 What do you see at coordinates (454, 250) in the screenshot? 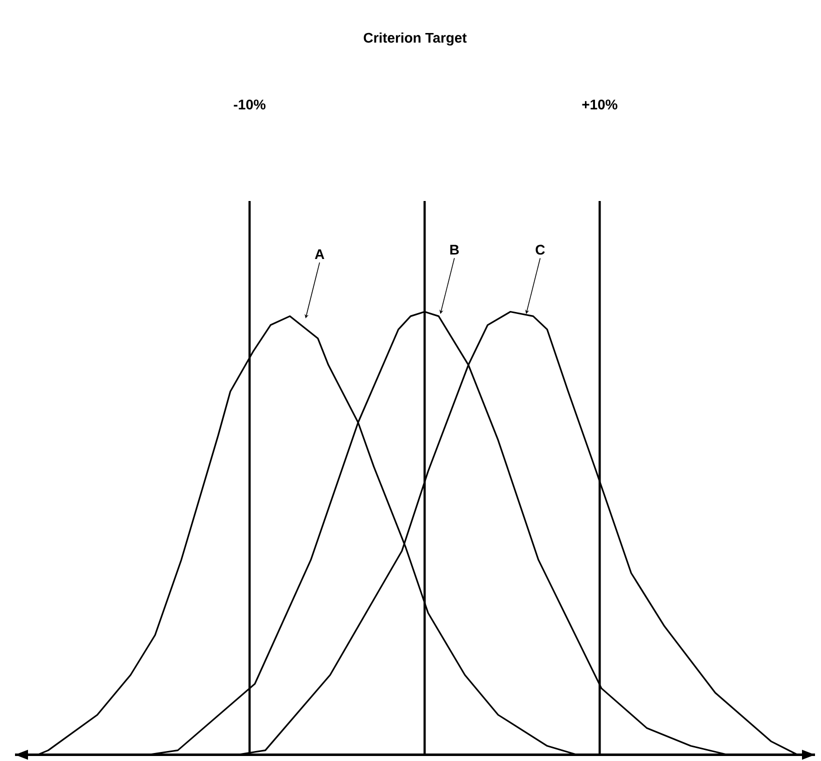
I see `text: B` at bounding box center [454, 250].